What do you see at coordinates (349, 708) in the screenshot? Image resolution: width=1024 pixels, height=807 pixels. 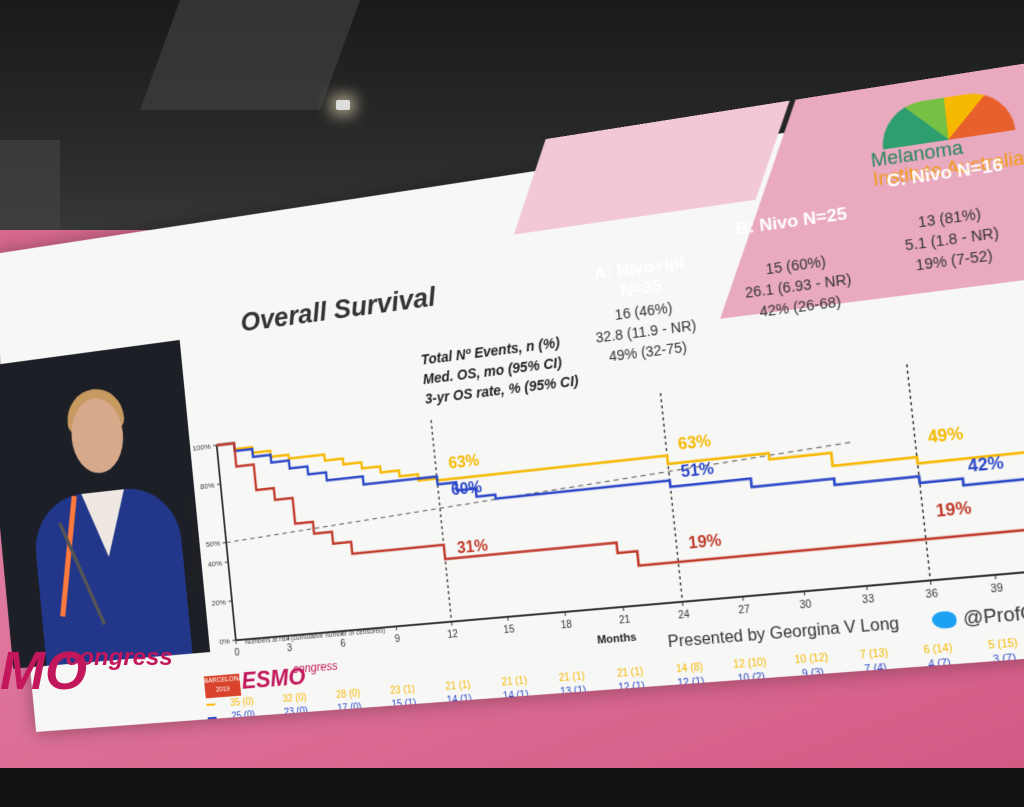 I see `risk-count: 17 (0)` at bounding box center [349, 708].